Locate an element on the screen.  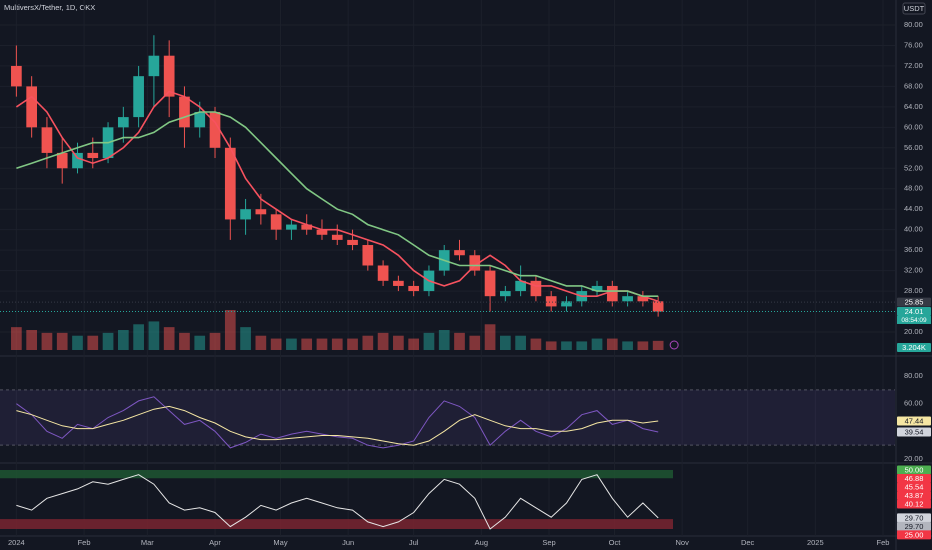
rsi-band is located at coordinates (447, 417).